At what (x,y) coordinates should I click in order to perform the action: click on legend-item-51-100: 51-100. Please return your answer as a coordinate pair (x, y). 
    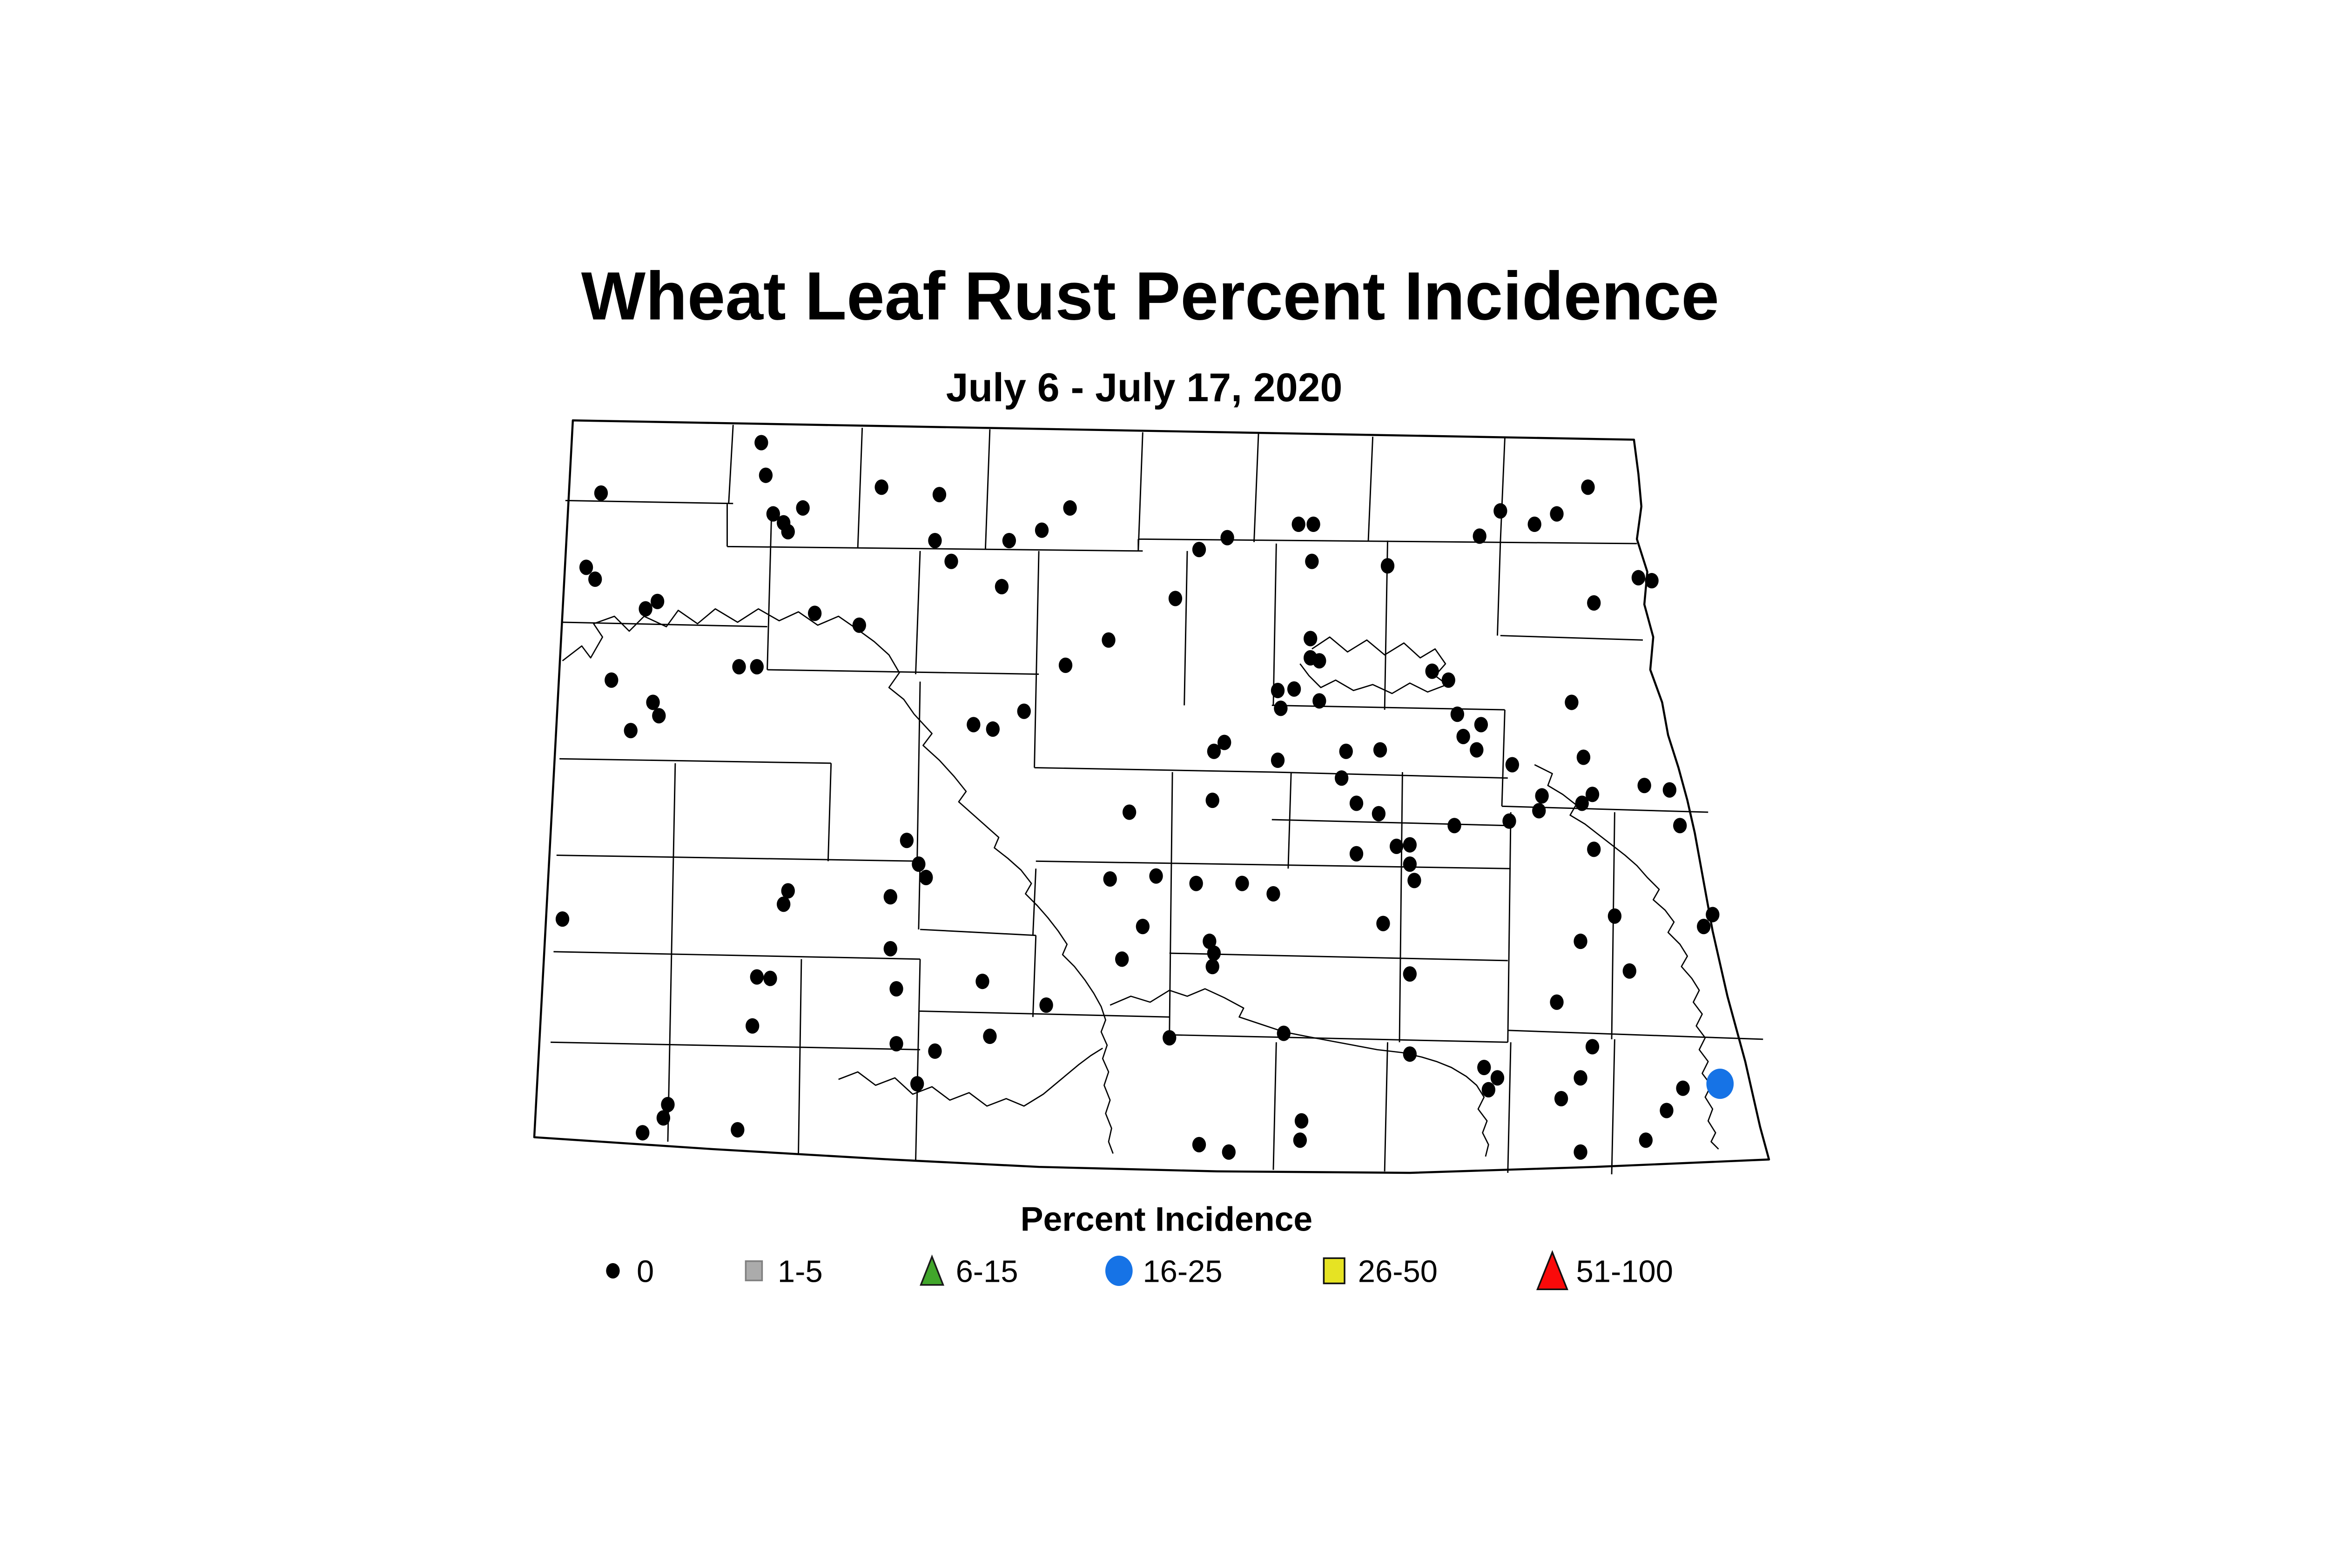
    Looking at the image, I should click on (1604, 1270).